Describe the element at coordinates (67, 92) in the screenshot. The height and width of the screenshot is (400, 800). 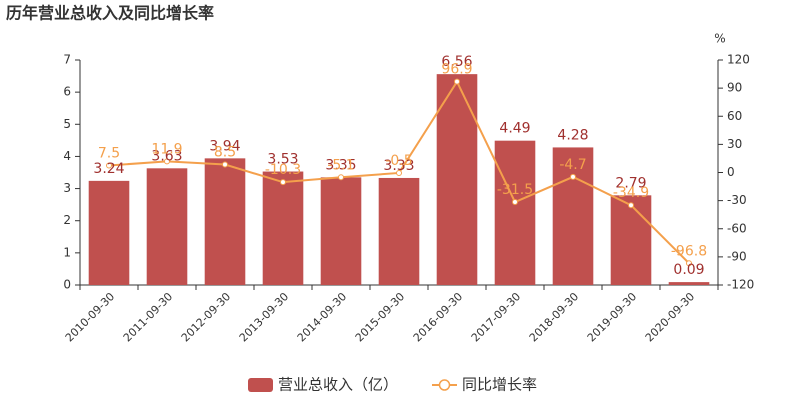
I see `y-tick-label: 6` at that location.